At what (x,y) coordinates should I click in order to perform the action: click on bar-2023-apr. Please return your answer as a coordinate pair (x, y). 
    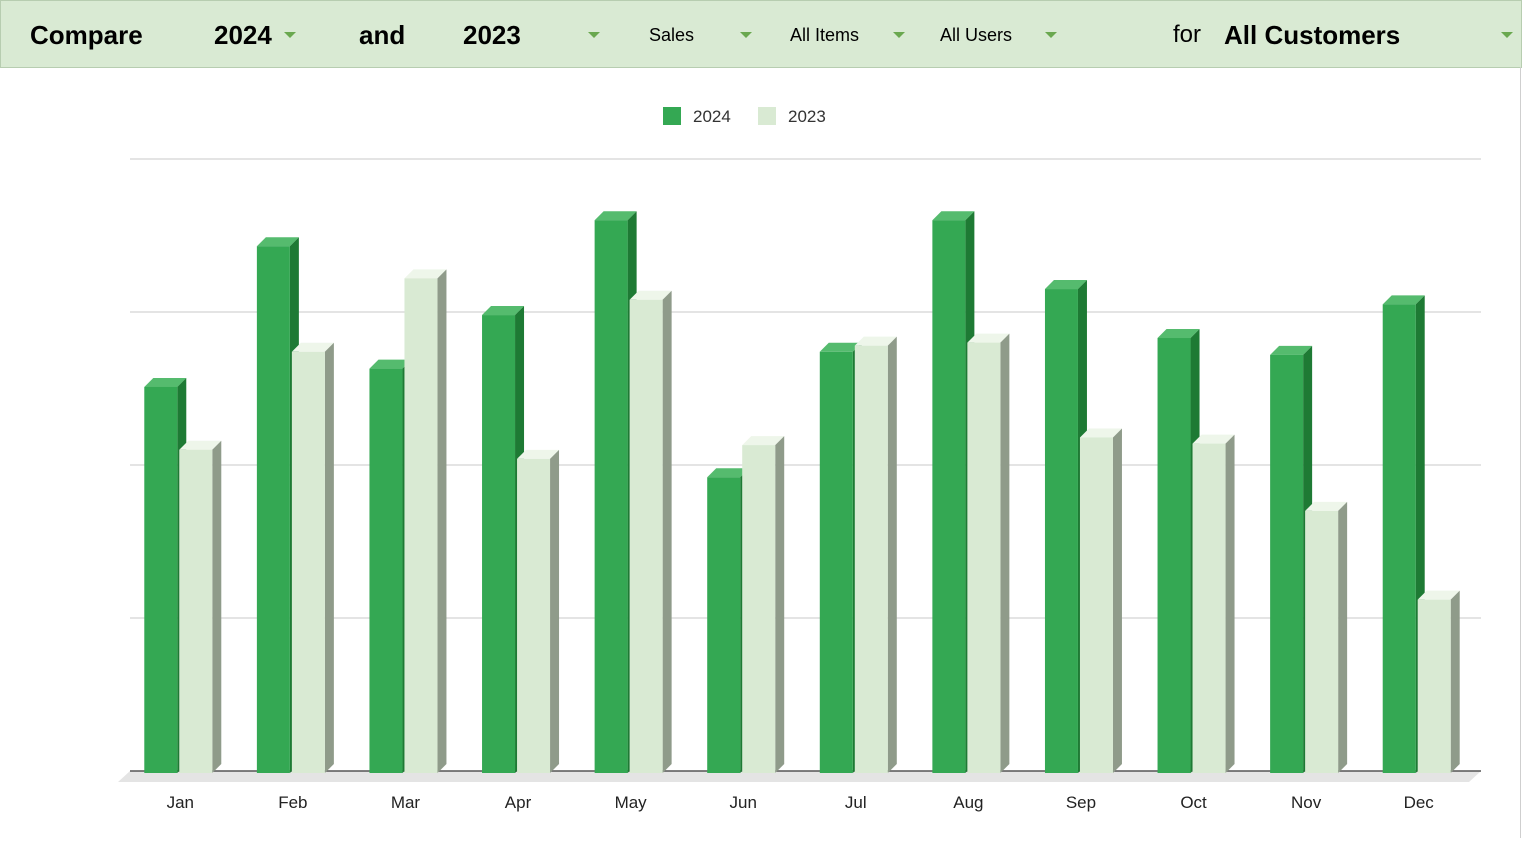
    Looking at the image, I should click on (534, 615).